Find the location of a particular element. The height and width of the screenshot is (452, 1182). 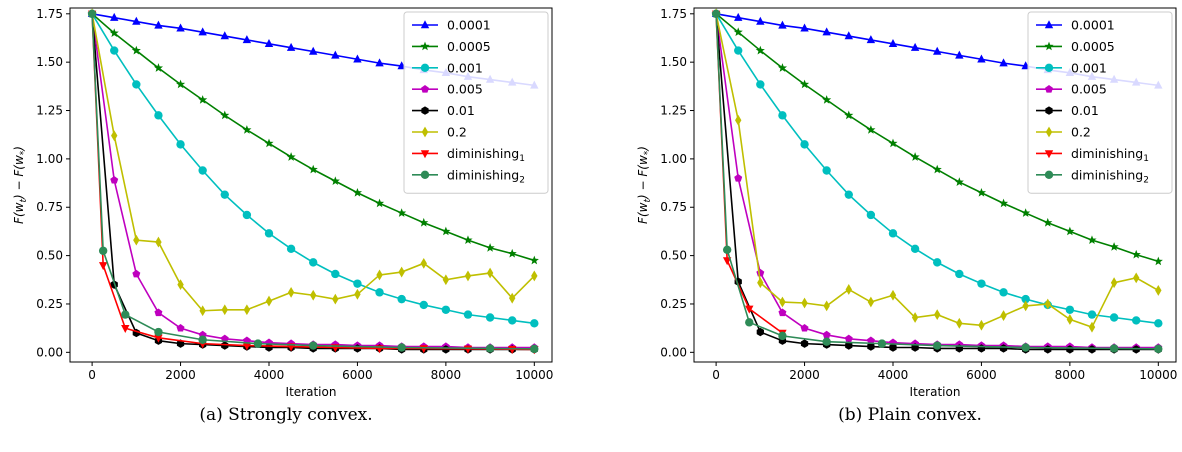

caption-plain-convex: (b) Plain convex. is located at coordinates (910, 415).